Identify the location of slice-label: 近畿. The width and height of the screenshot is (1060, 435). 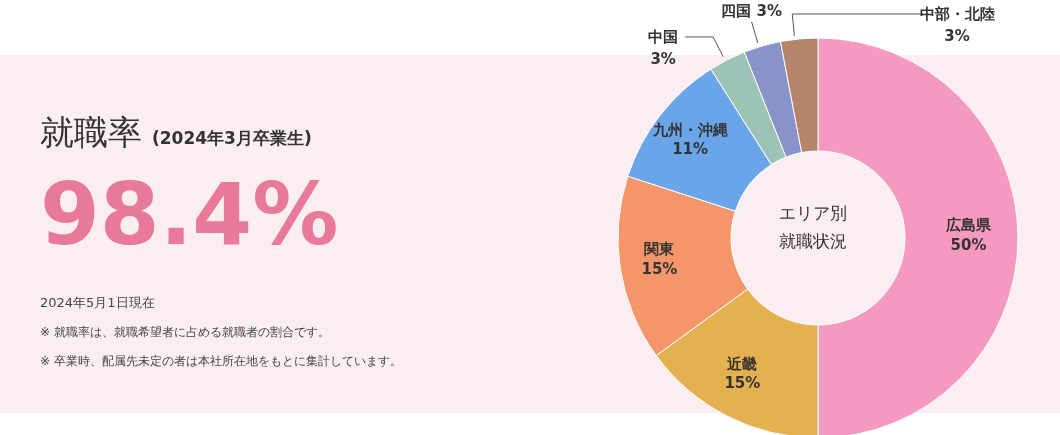
(742, 363).